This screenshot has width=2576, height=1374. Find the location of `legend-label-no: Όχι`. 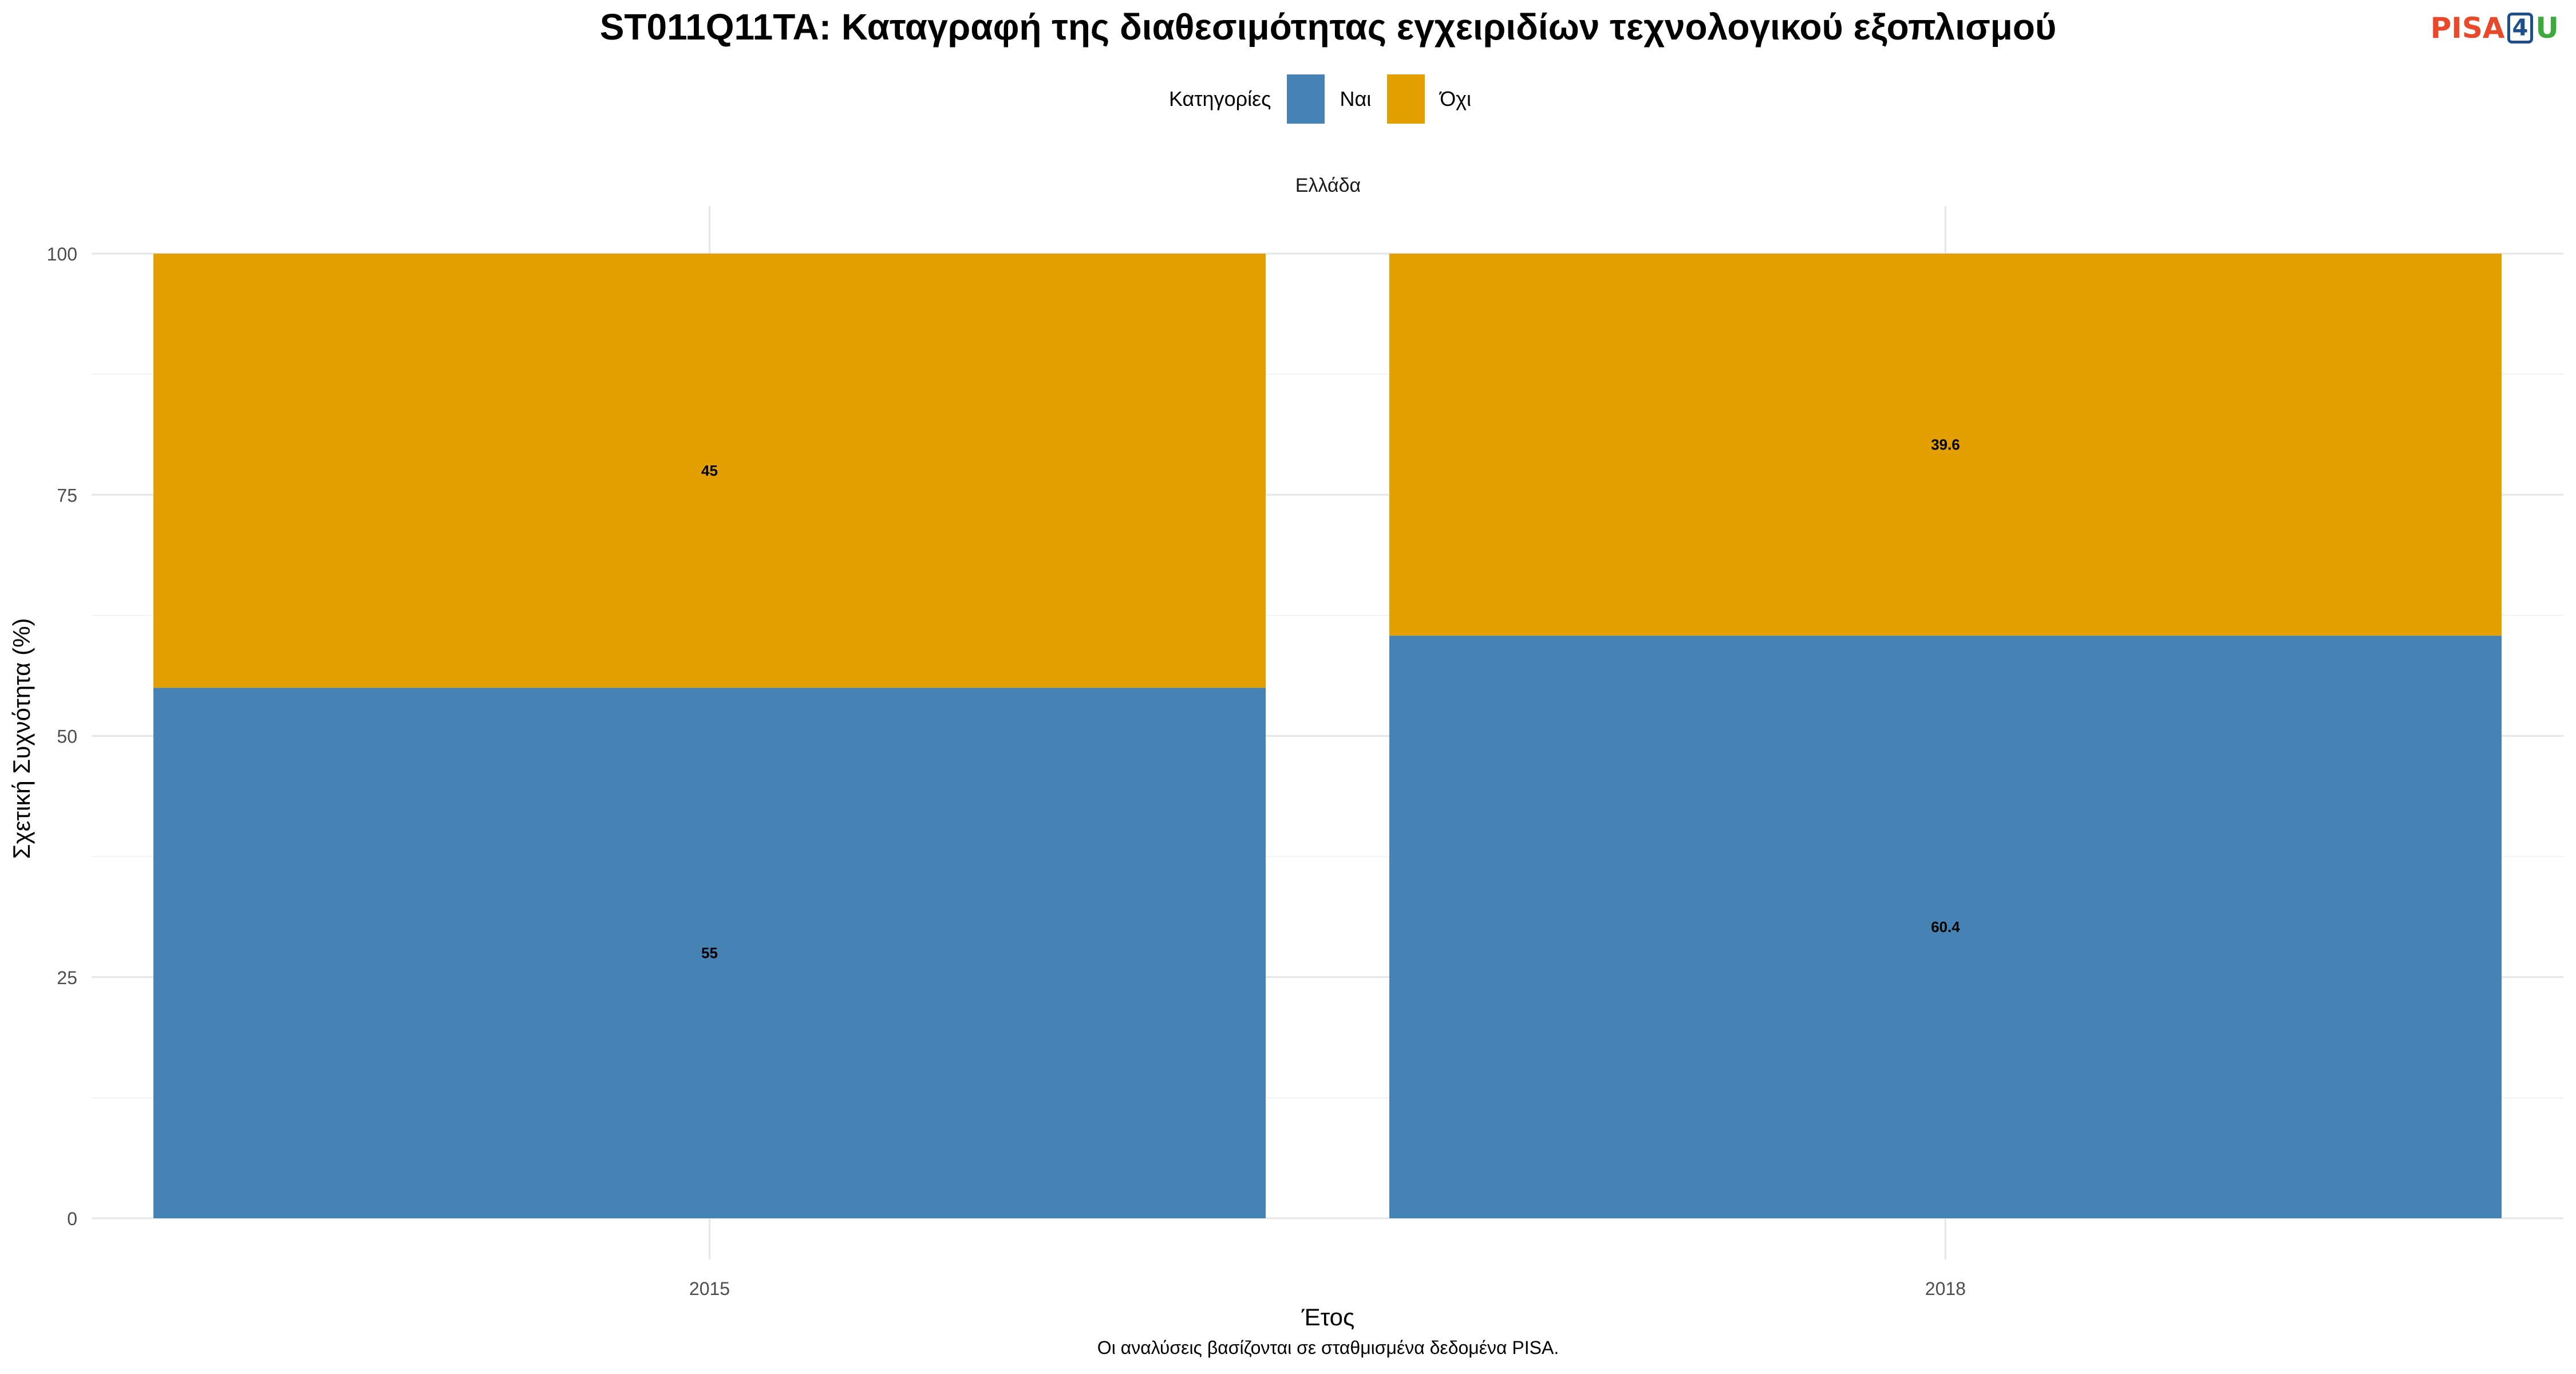

legend-label-no: Όχι is located at coordinates (1456, 99).